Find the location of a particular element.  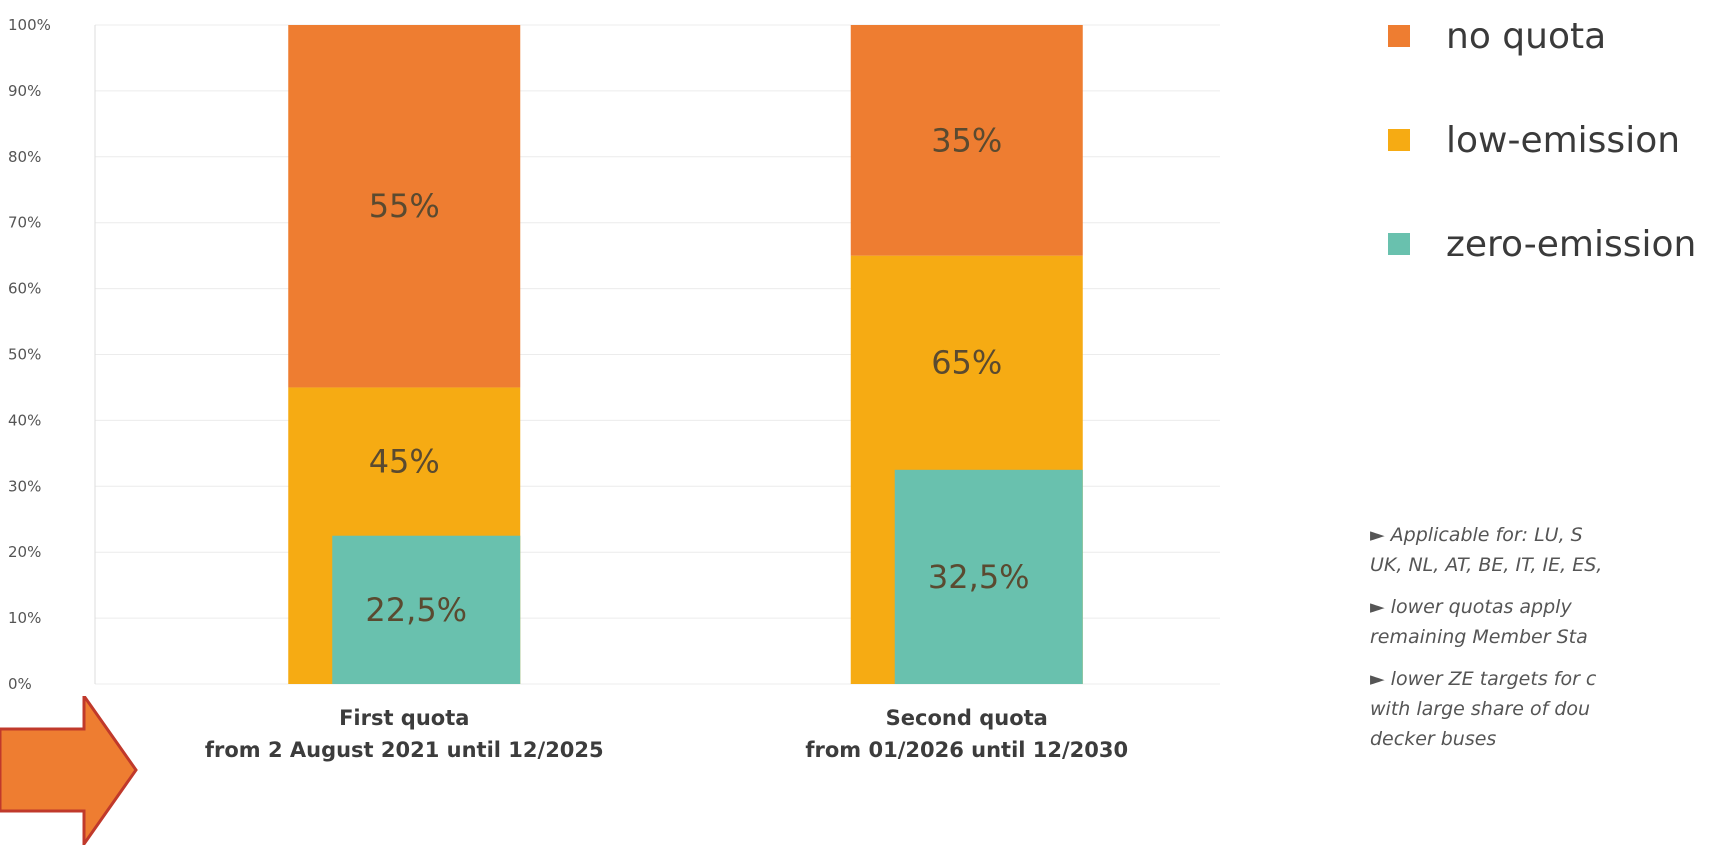

note-lower-quotas-line1: lower quotas apply is located at coordinates (1481, 607).